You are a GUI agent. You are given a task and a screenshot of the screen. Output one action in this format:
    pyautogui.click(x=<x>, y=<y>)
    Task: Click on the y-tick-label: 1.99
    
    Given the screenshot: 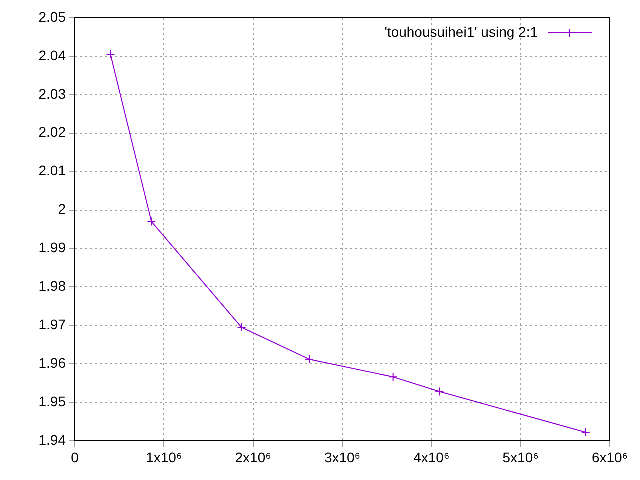 What is the action you would take?
    pyautogui.click(x=52, y=248)
    